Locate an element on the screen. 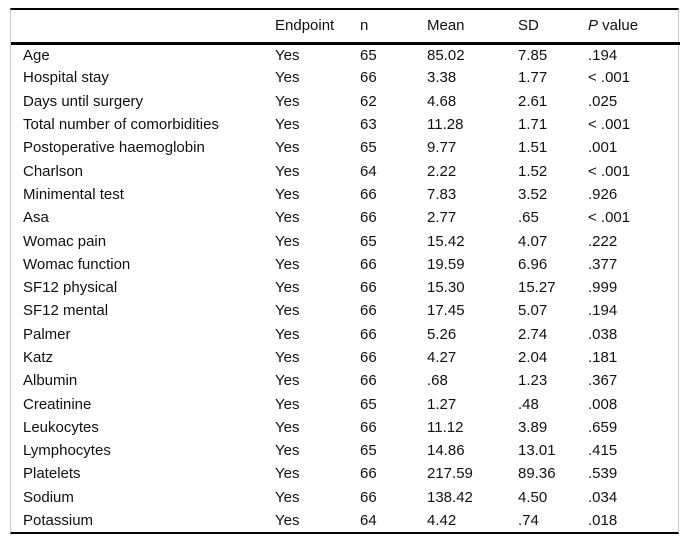 The image size is (691, 545). cell-p: .377 is located at coordinates (603, 264).